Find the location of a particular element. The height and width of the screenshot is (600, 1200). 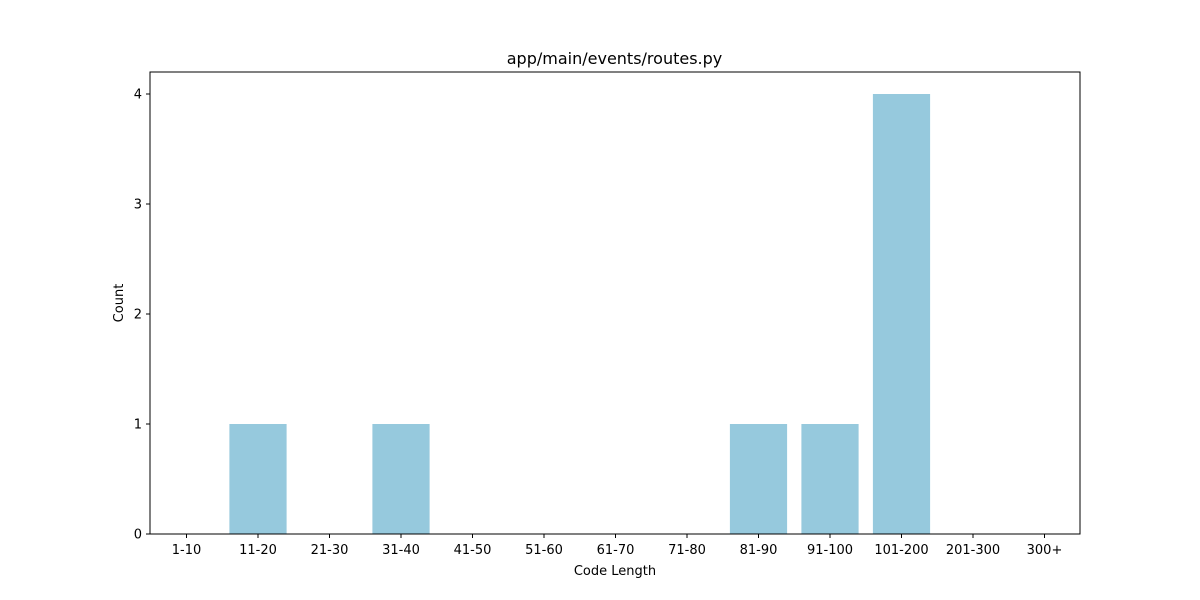

x-tick-label: 71-80 is located at coordinates (687, 550).